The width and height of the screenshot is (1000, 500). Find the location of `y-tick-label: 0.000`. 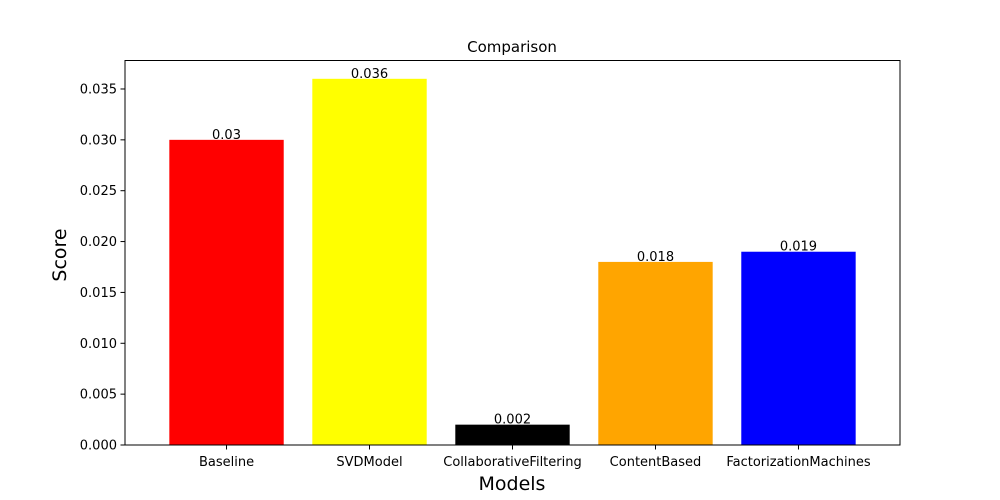

y-tick-label: 0.000 is located at coordinates (98, 446).